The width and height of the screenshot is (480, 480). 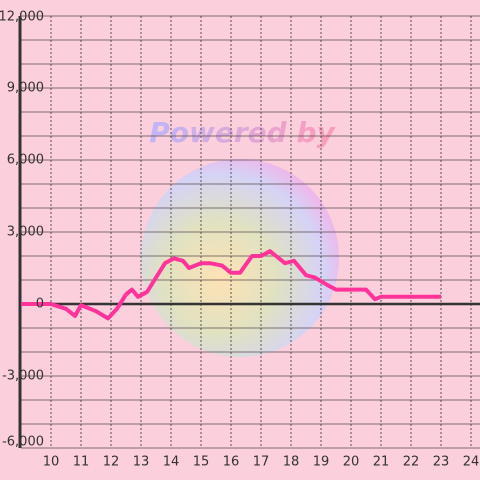 I want to click on x-tick-label: 17, so click(x=261, y=462).